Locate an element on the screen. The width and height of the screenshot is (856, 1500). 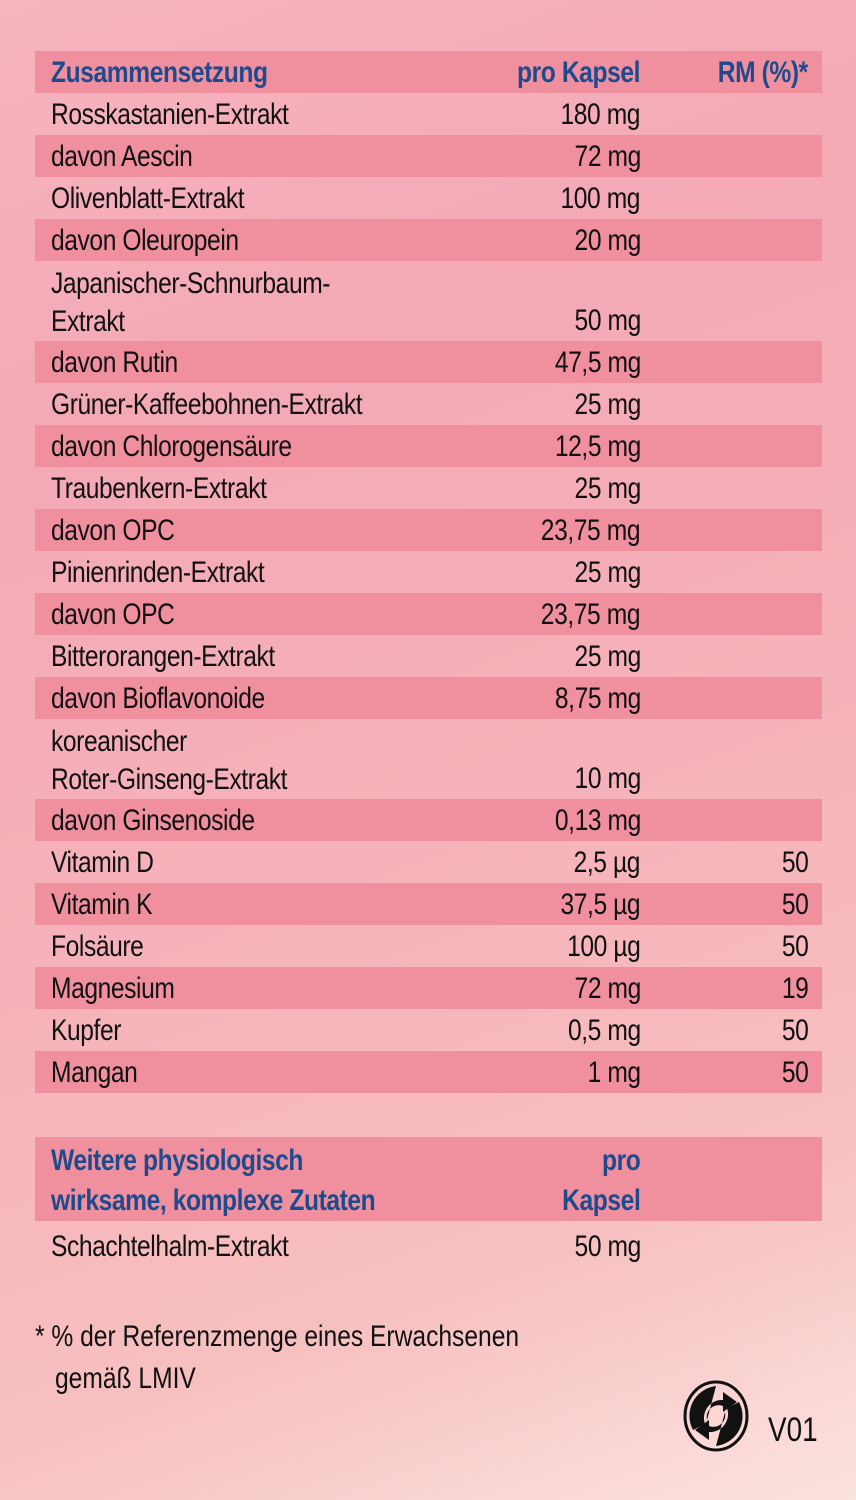
ingredient-name: Bitterorangen-Extrakt is located at coordinates (163, 656).